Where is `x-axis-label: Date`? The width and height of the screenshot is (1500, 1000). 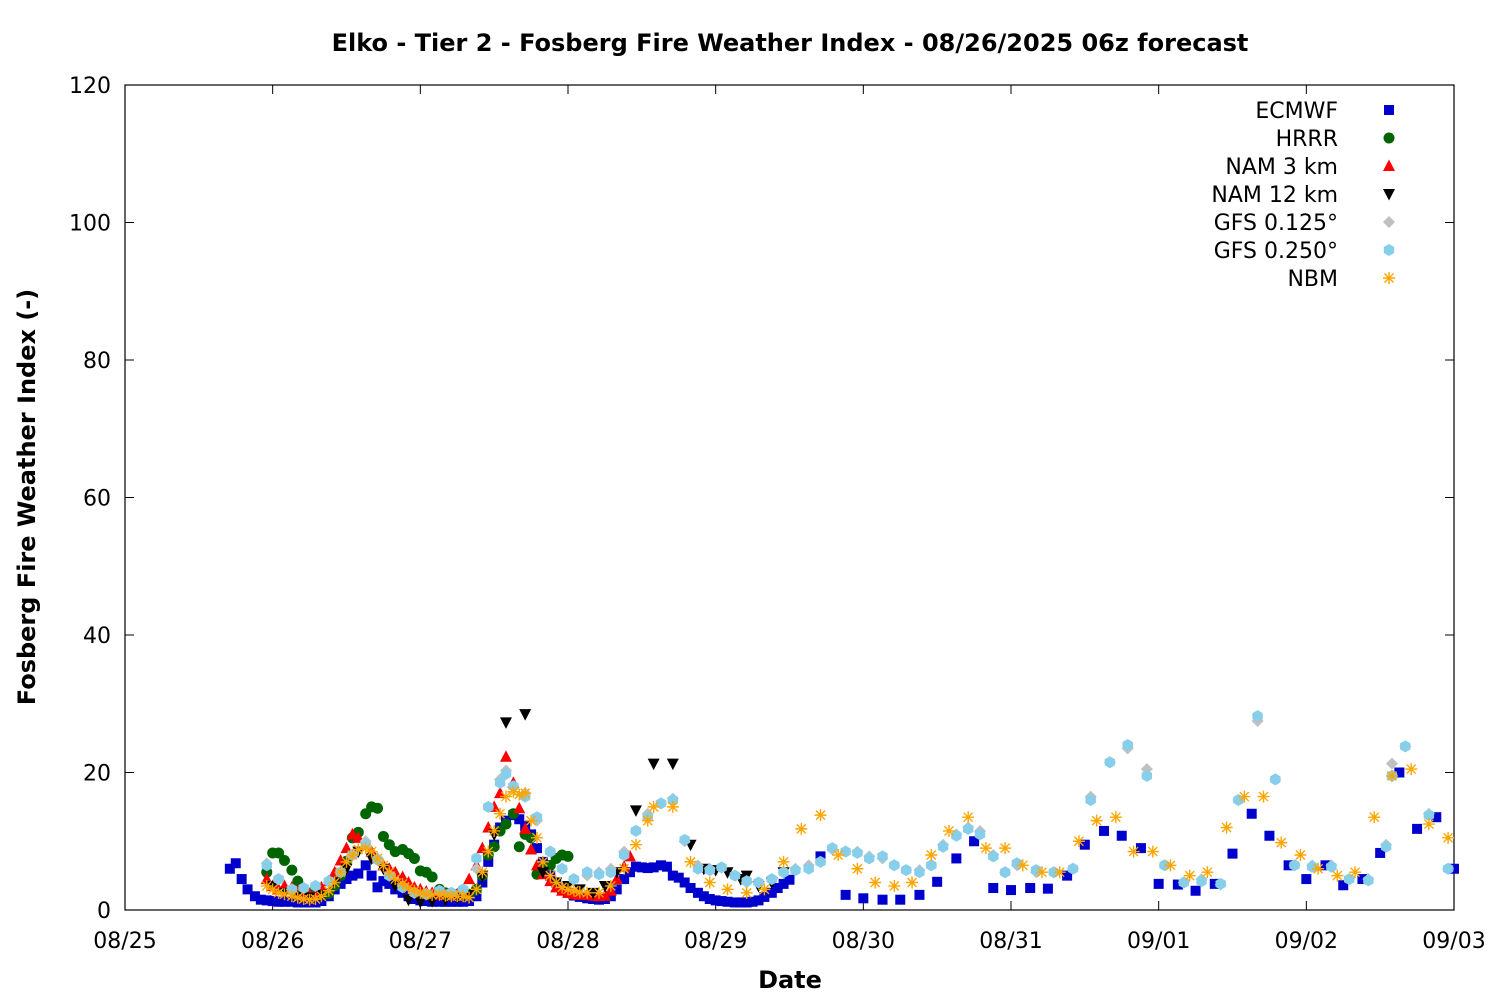
x-axis-label: Date is located at coordinates (790, 980).